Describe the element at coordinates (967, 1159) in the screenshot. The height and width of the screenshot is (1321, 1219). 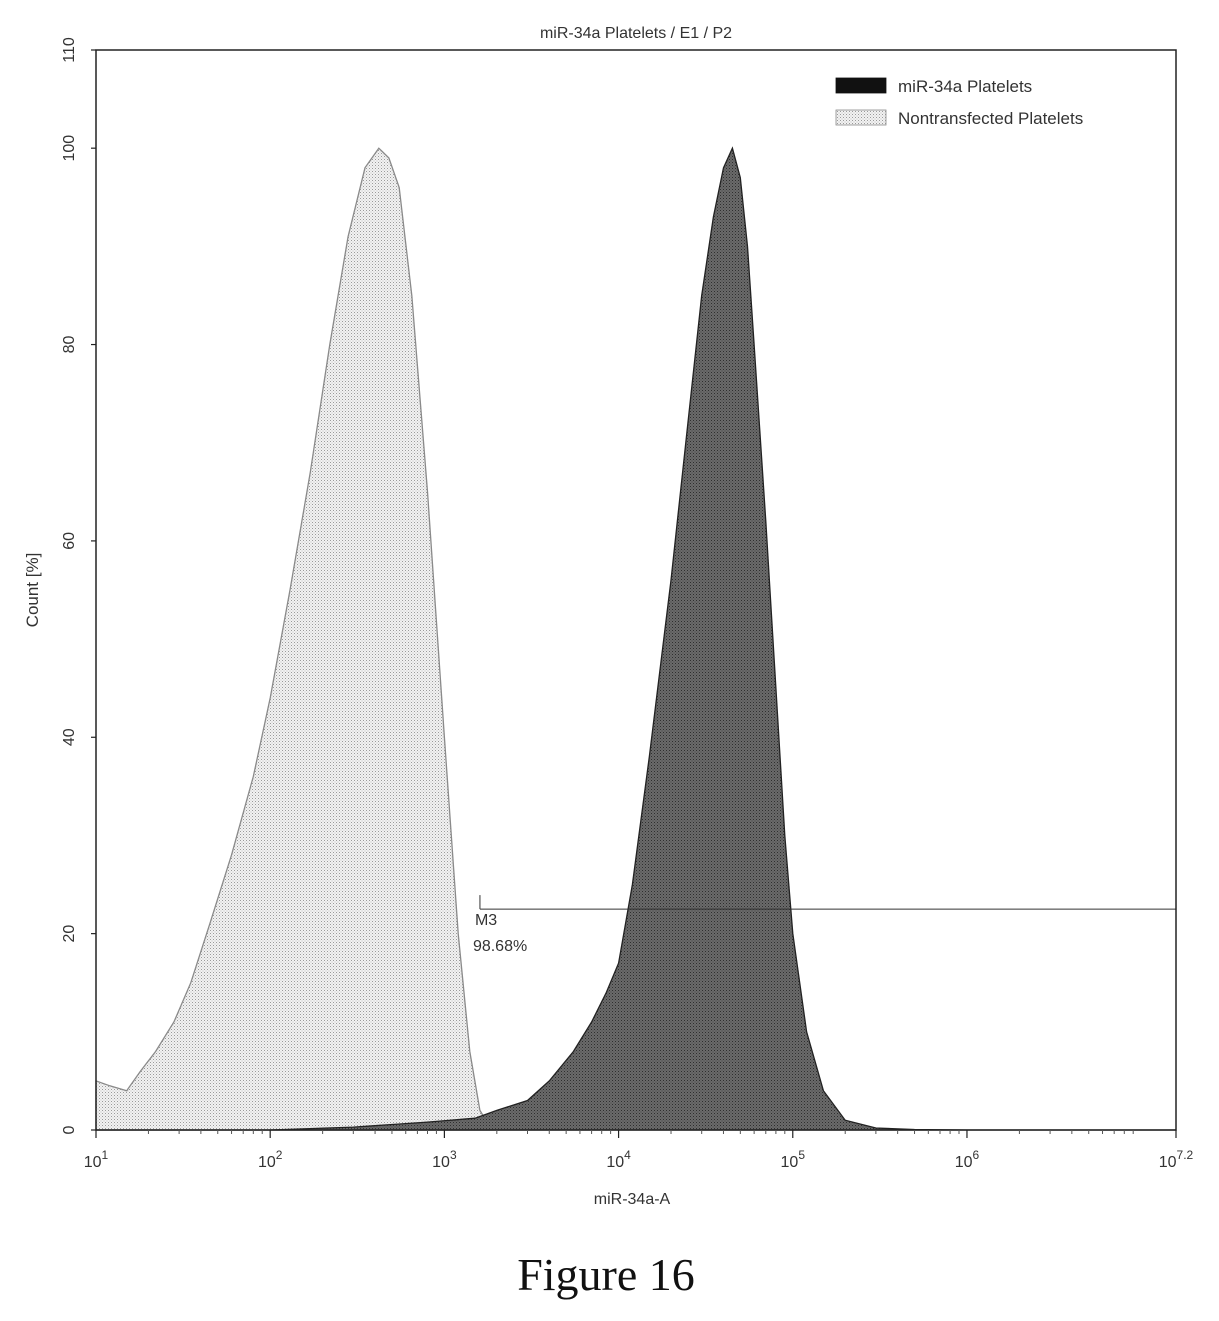
I see `x-tick-label: 10⁶` at that location.